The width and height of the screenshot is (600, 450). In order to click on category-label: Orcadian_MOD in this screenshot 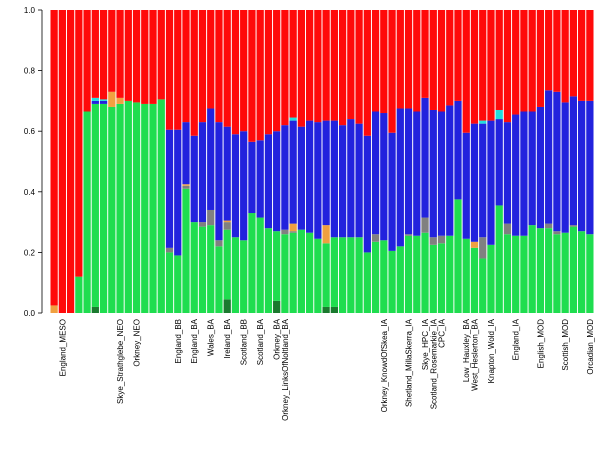, I will do `click(590, 347)`.